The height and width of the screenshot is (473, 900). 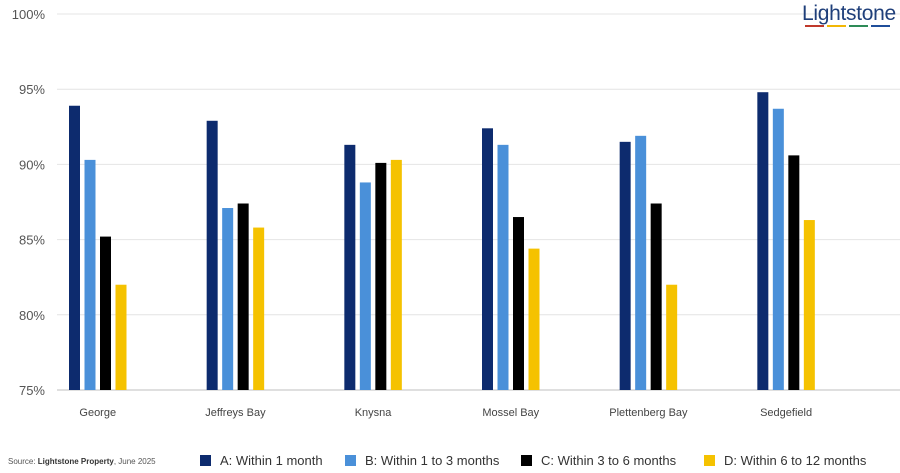 I want to click on logo-stripes, so click(x=850, y=26).